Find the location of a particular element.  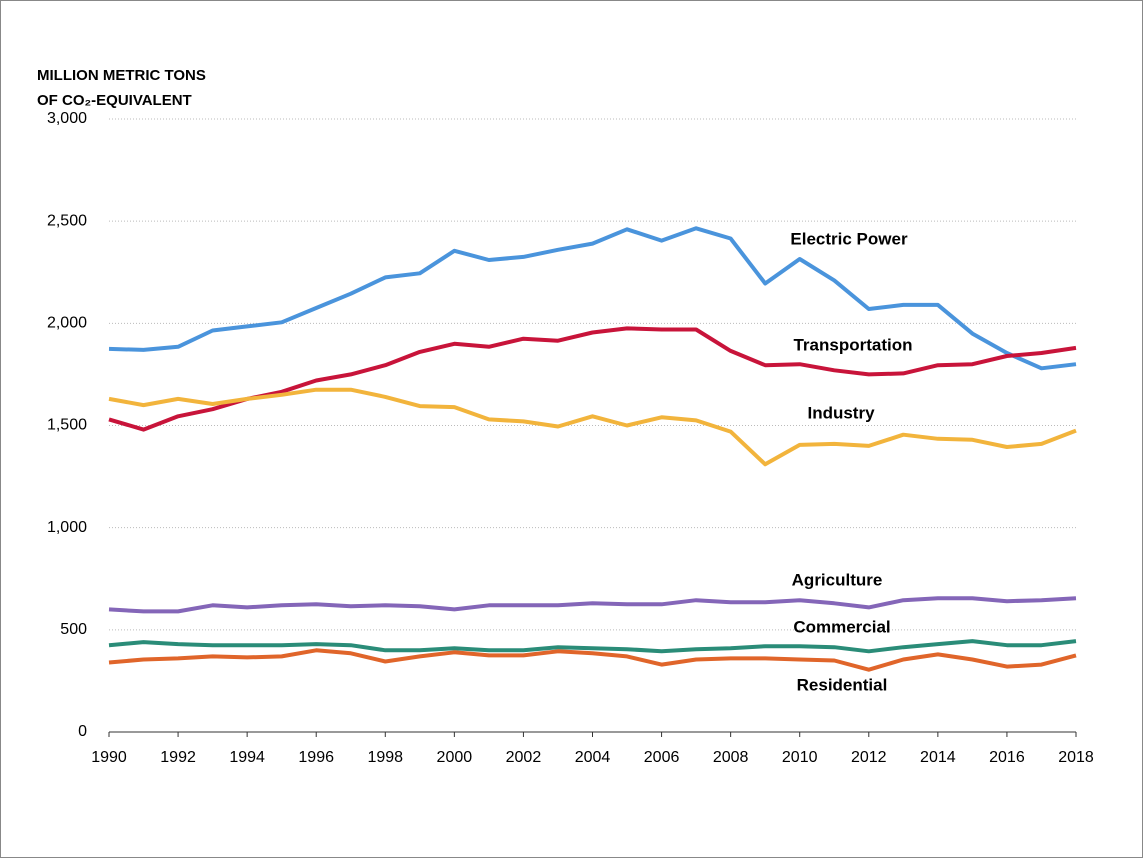

x-tick-label: 2000 is located at coordinates (455, 757).